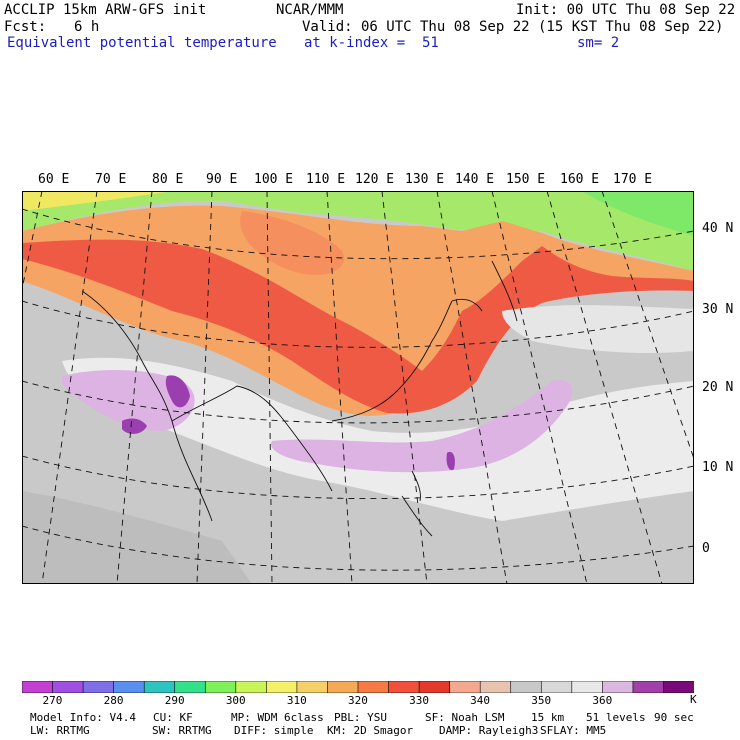  I want to click on longitude-label: 130 E, so click(425, 179).